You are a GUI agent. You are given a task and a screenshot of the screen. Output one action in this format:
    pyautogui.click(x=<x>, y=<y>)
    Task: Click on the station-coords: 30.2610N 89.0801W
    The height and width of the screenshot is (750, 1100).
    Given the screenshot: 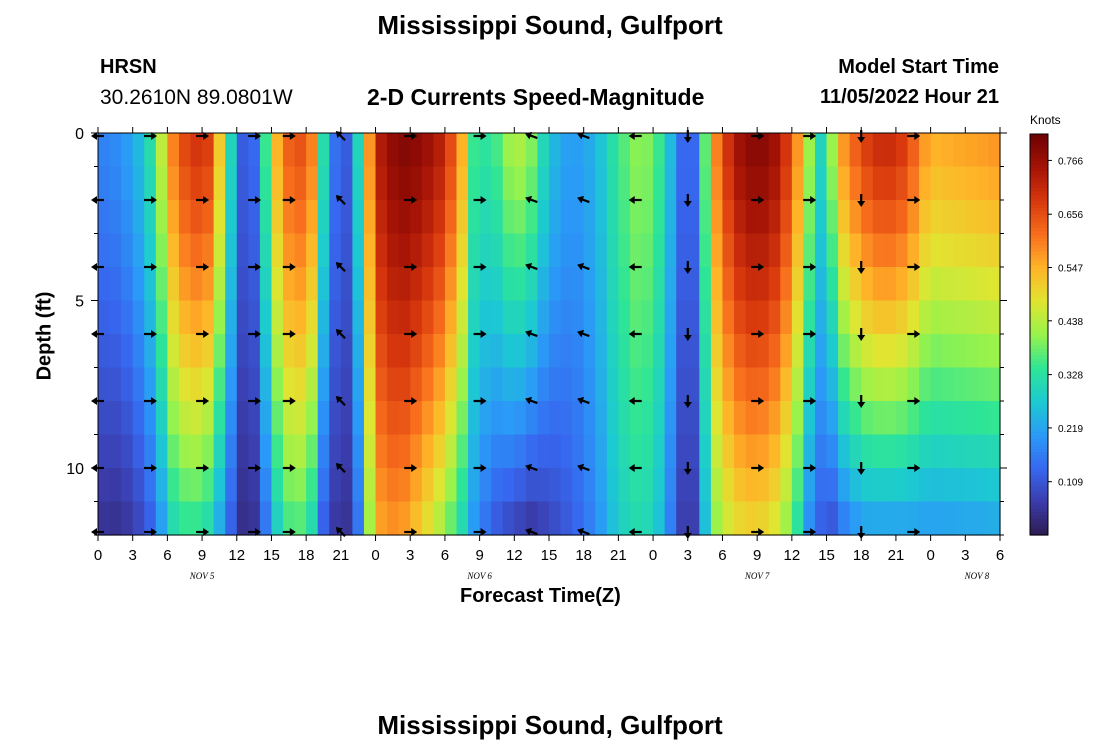 What is the action you would take?
    pyautogui.click(x=196, y=97)
    